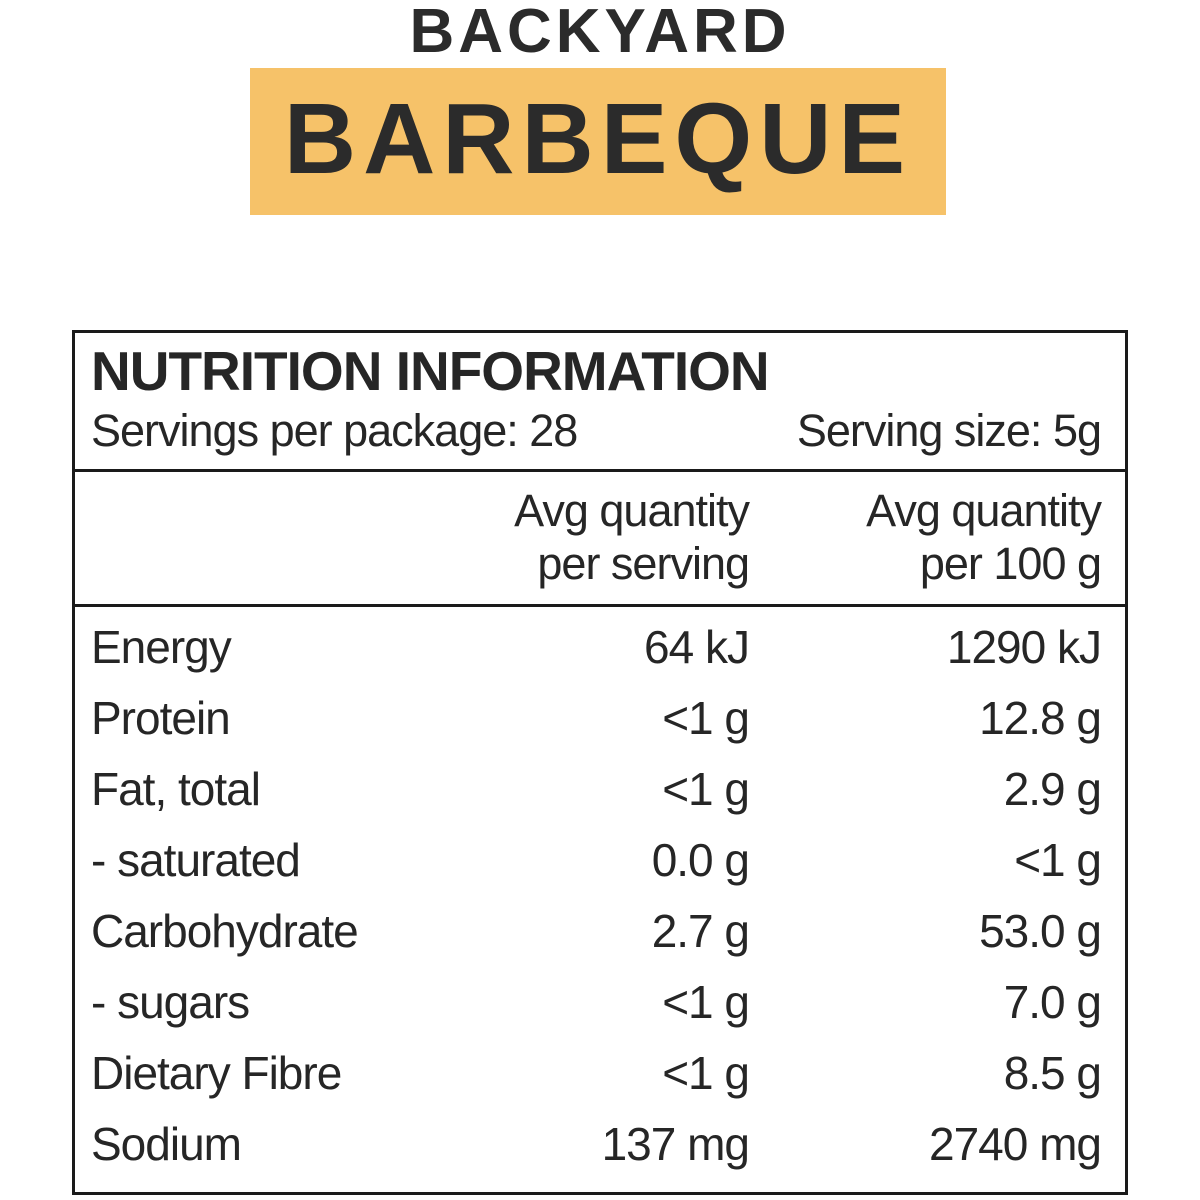 The height and width of the screenshot is (1200, 1200). Describe the element at coordinates (675, 1143) in the screenshot. I see `value-per-serving: 137 mg` at that location.